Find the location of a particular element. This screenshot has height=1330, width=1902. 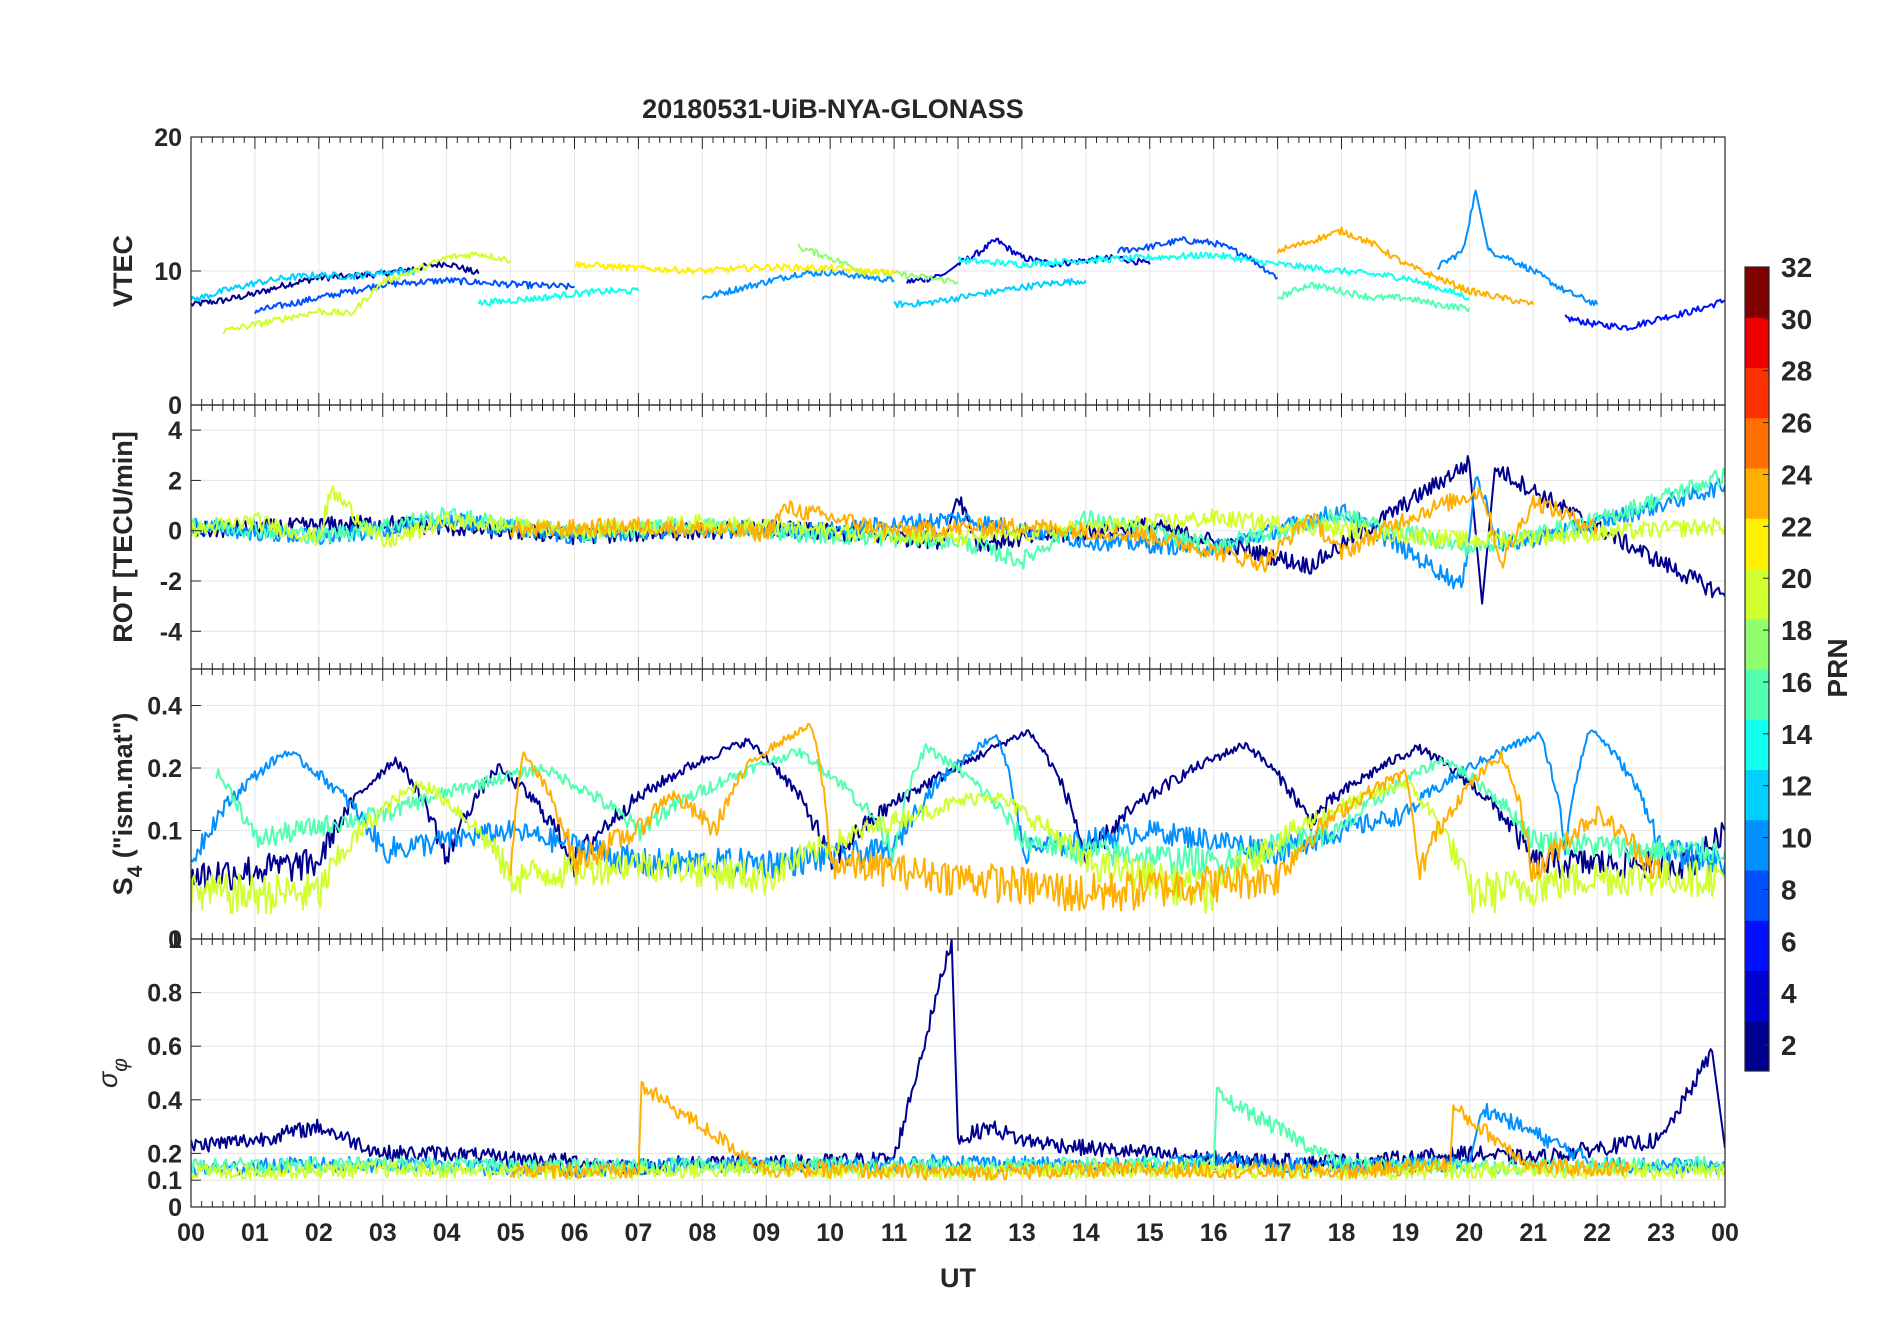

colorbar-tick-label: 8 is located at coordinates (1789, 889).